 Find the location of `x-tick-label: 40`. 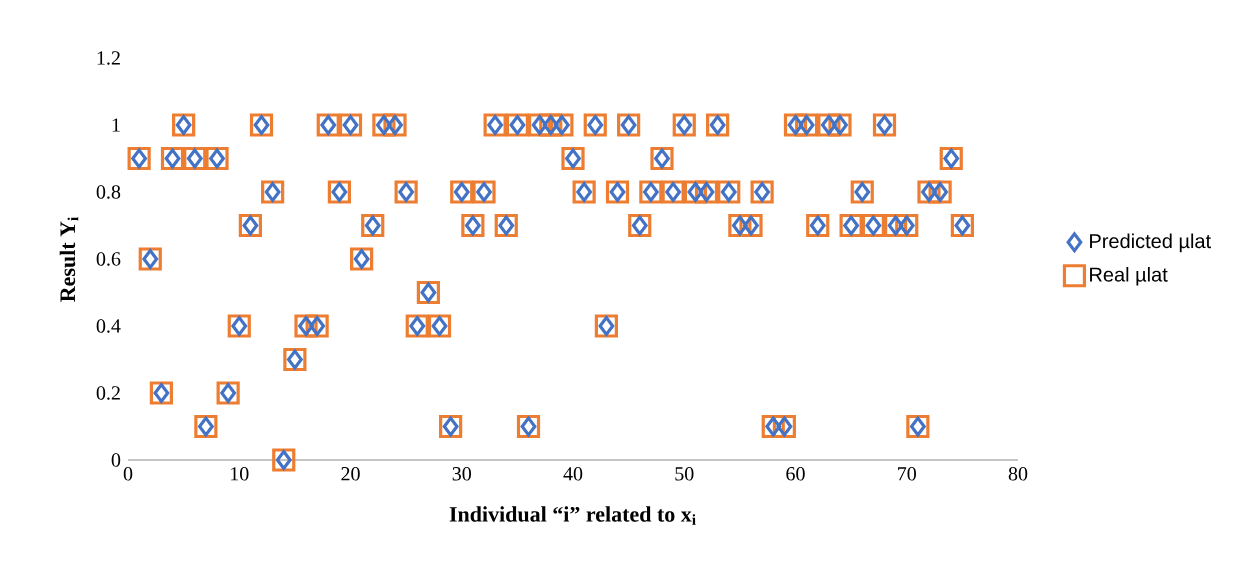

x-tick-label: 40 is located at coordinates (573, 474).